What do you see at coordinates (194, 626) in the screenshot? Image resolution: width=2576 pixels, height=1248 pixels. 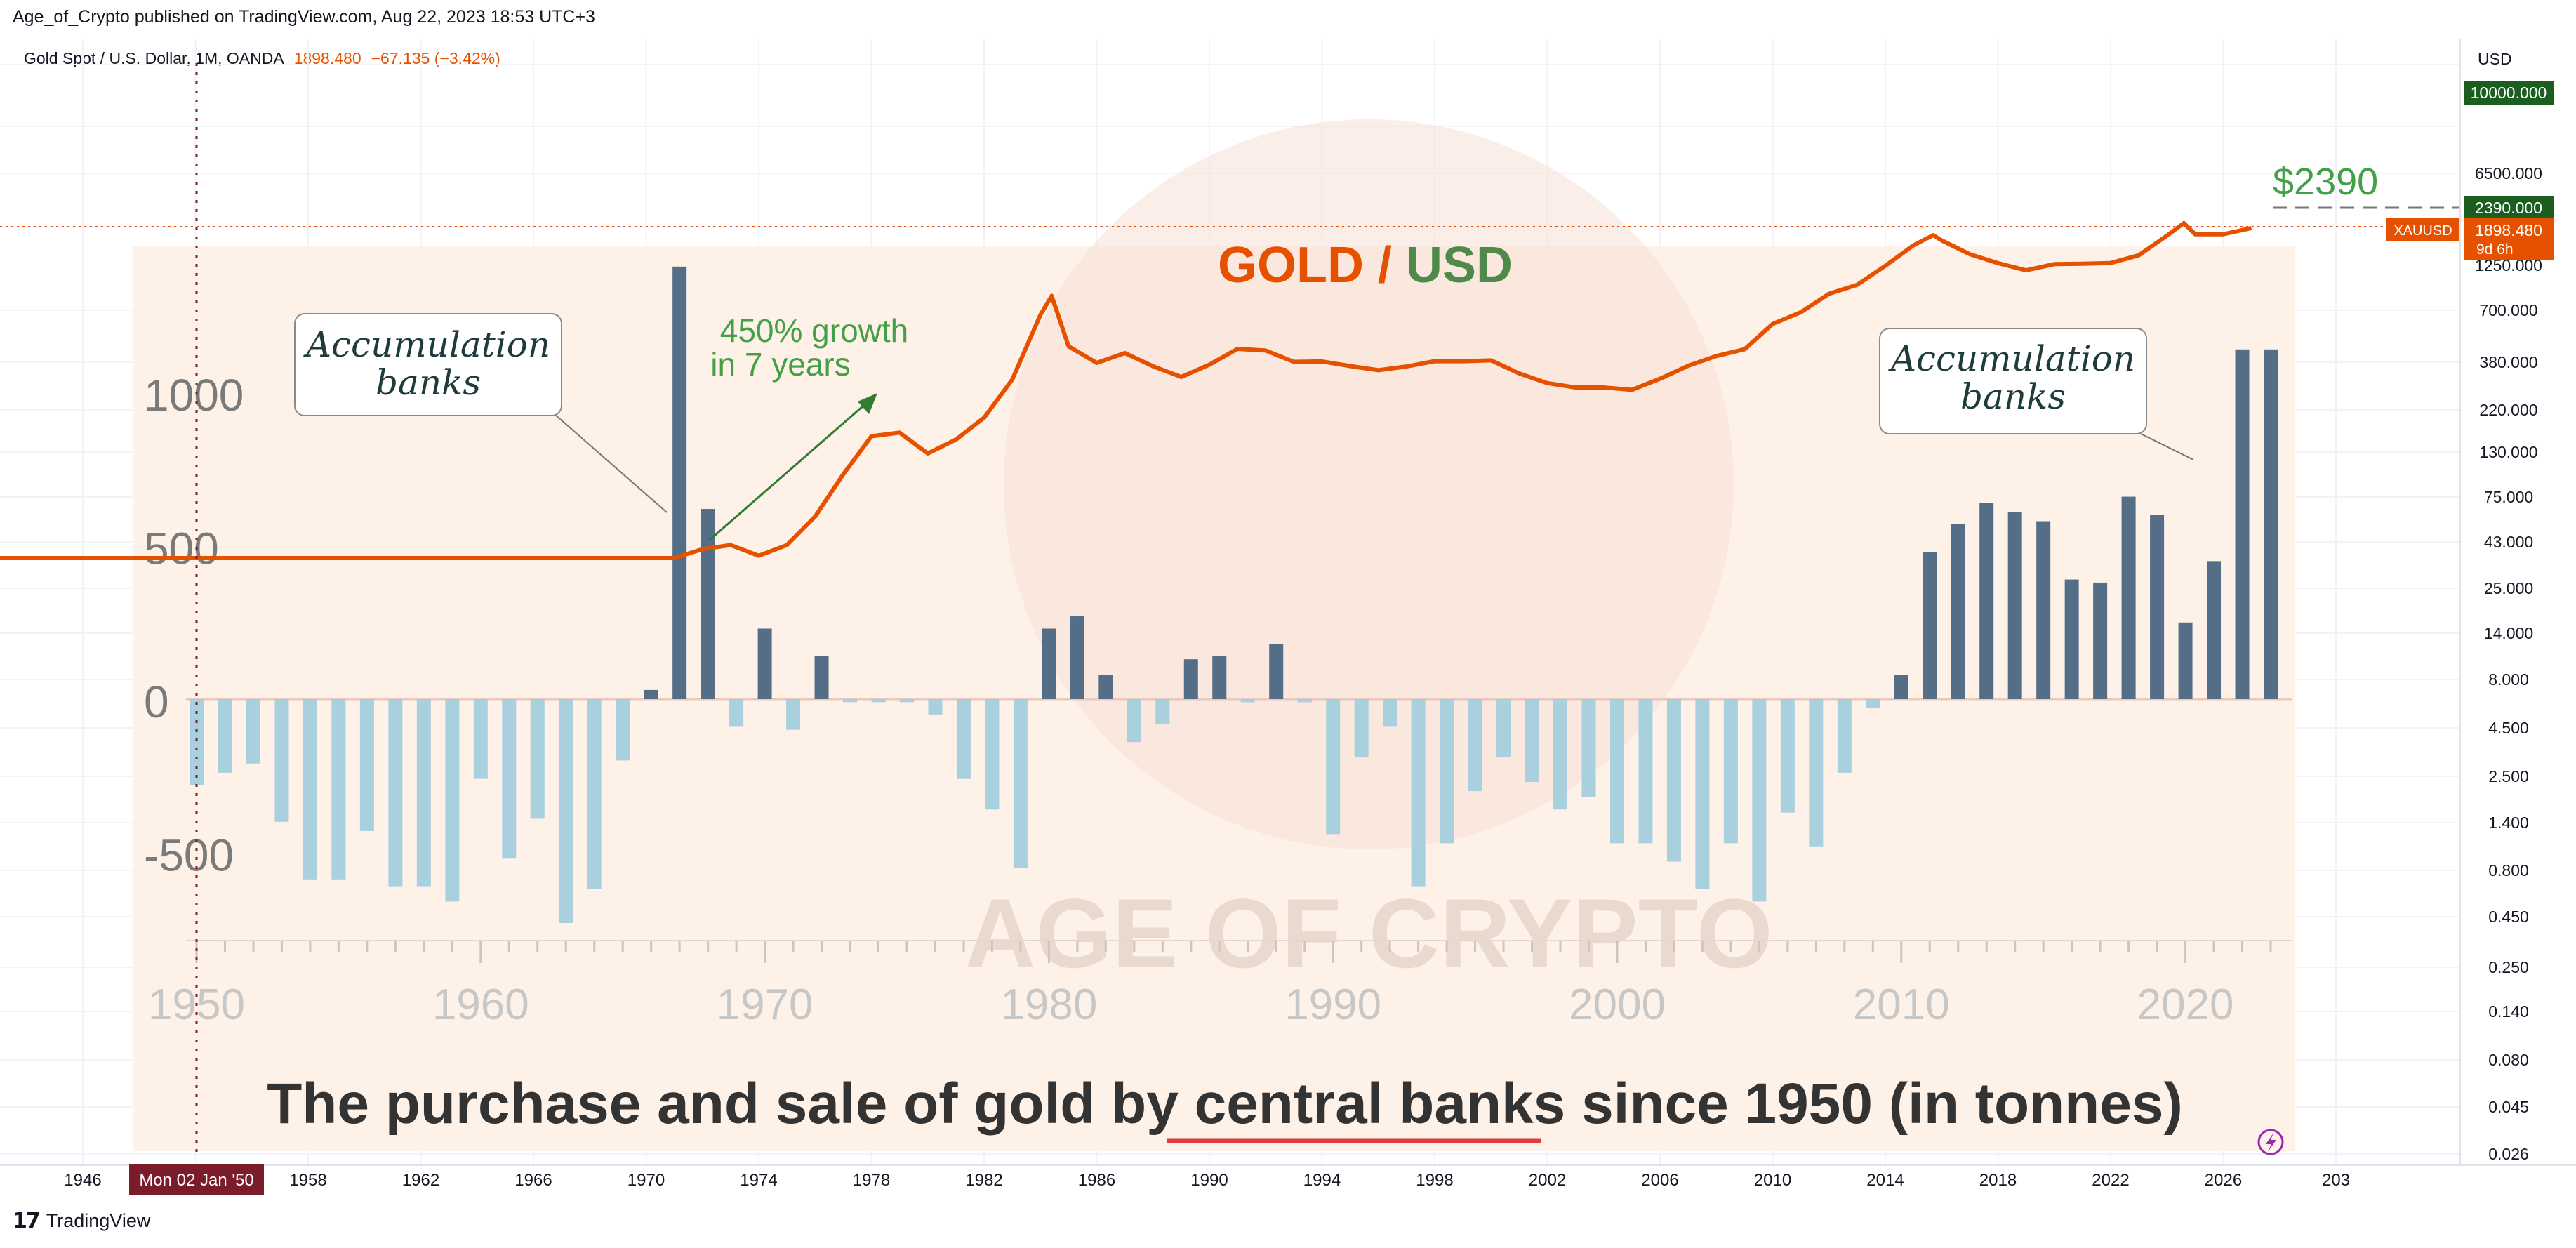 I see `inset-y-axis: 1000 500 0 -500` at bounding box center [194, 626].